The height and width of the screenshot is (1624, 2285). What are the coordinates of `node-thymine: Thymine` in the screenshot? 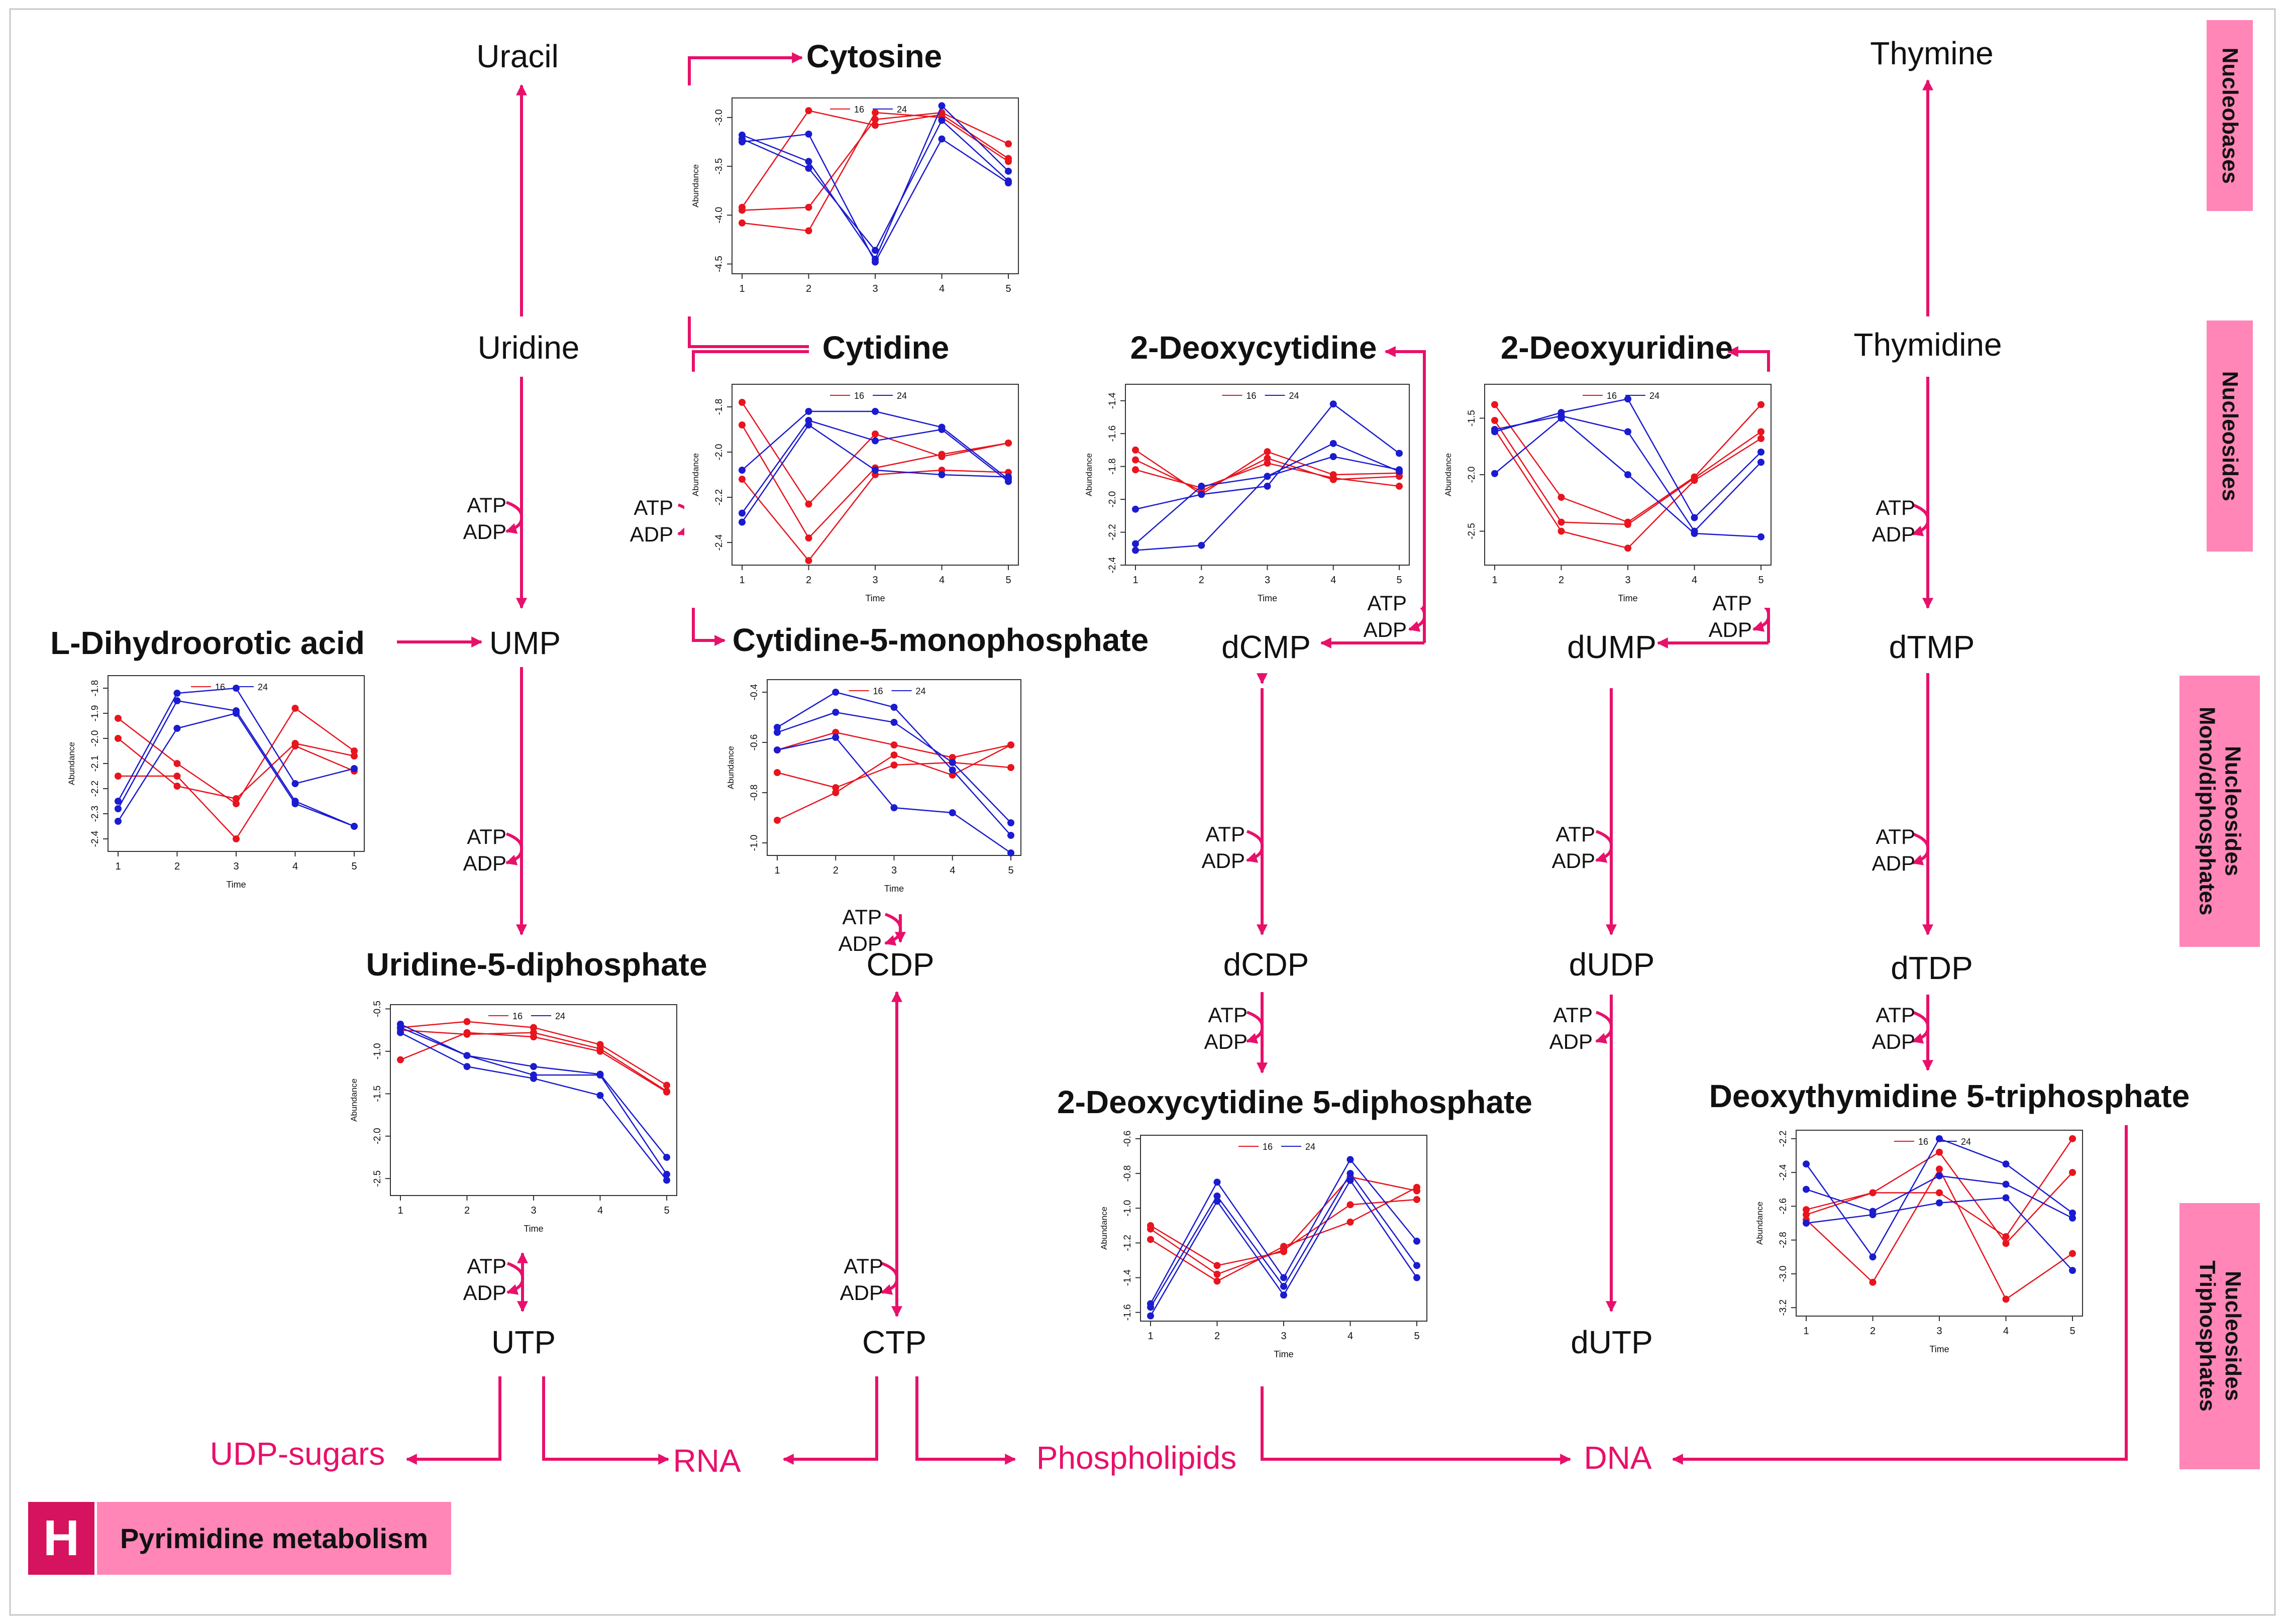 It's located at (1932, 53).